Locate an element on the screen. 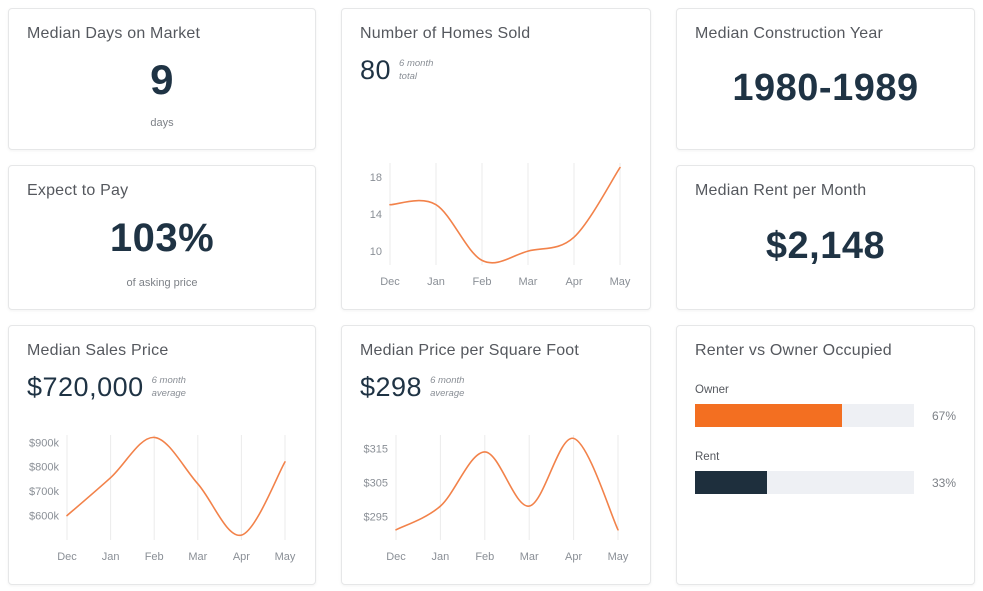  expect-to-pay-value: 103% is located at coordinates (162, 238).